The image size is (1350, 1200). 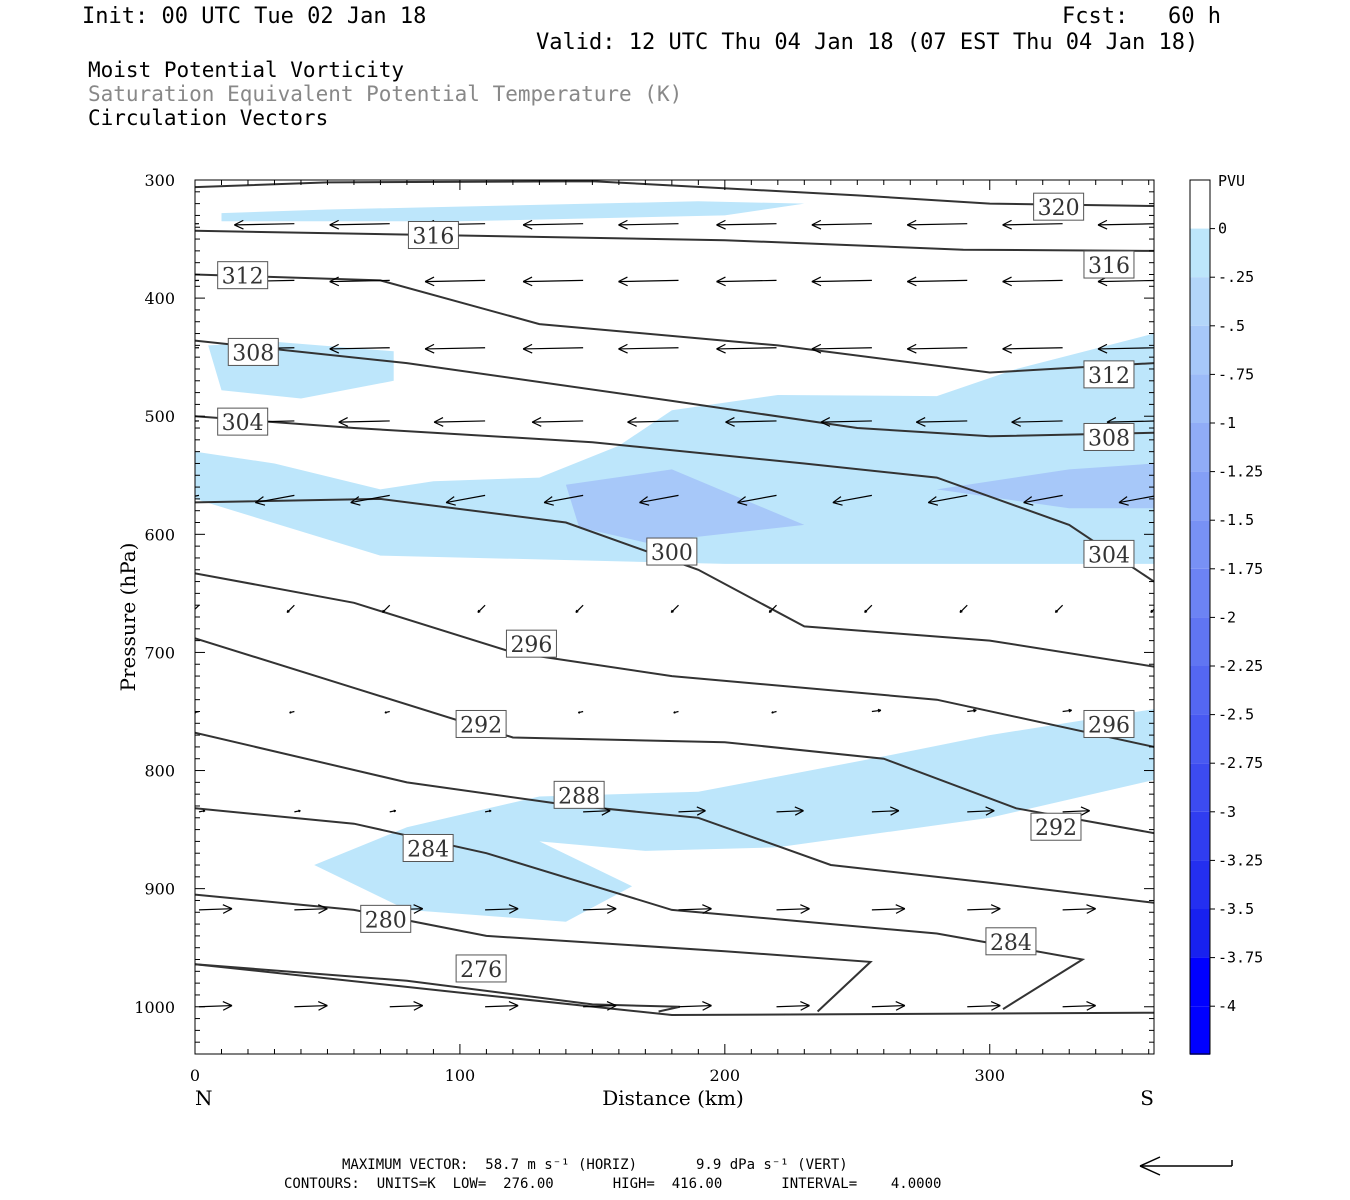 I want to click on x-tick-label: 100, so click(x=460, y=1075).